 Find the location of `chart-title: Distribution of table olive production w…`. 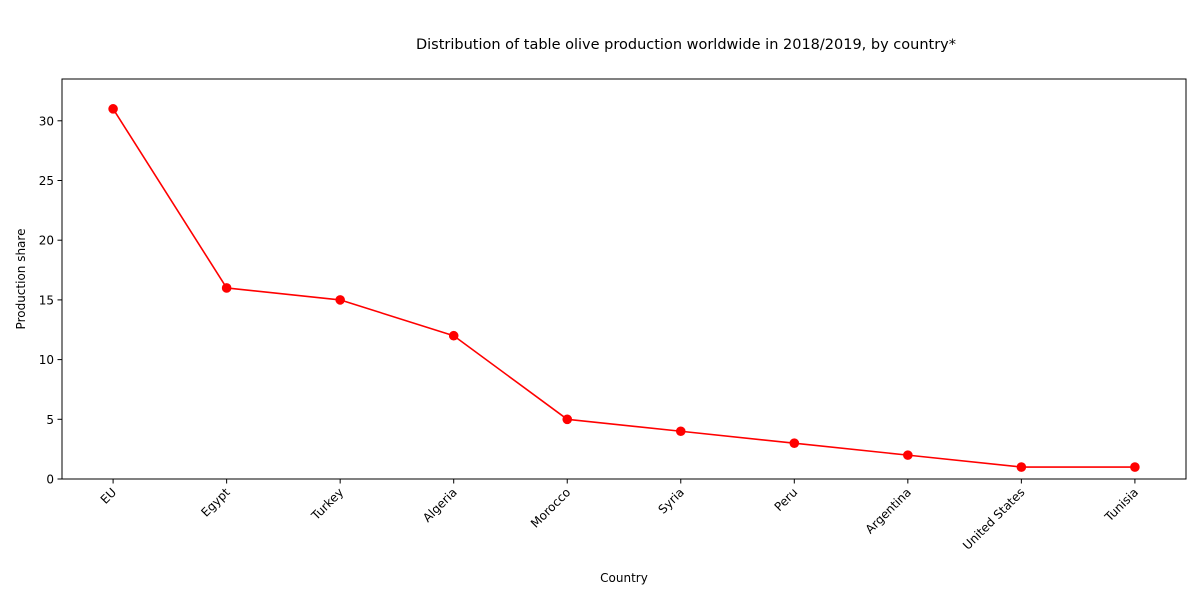

chart-title: Distribution of table olive production w… is located at coordinates (686, 45).